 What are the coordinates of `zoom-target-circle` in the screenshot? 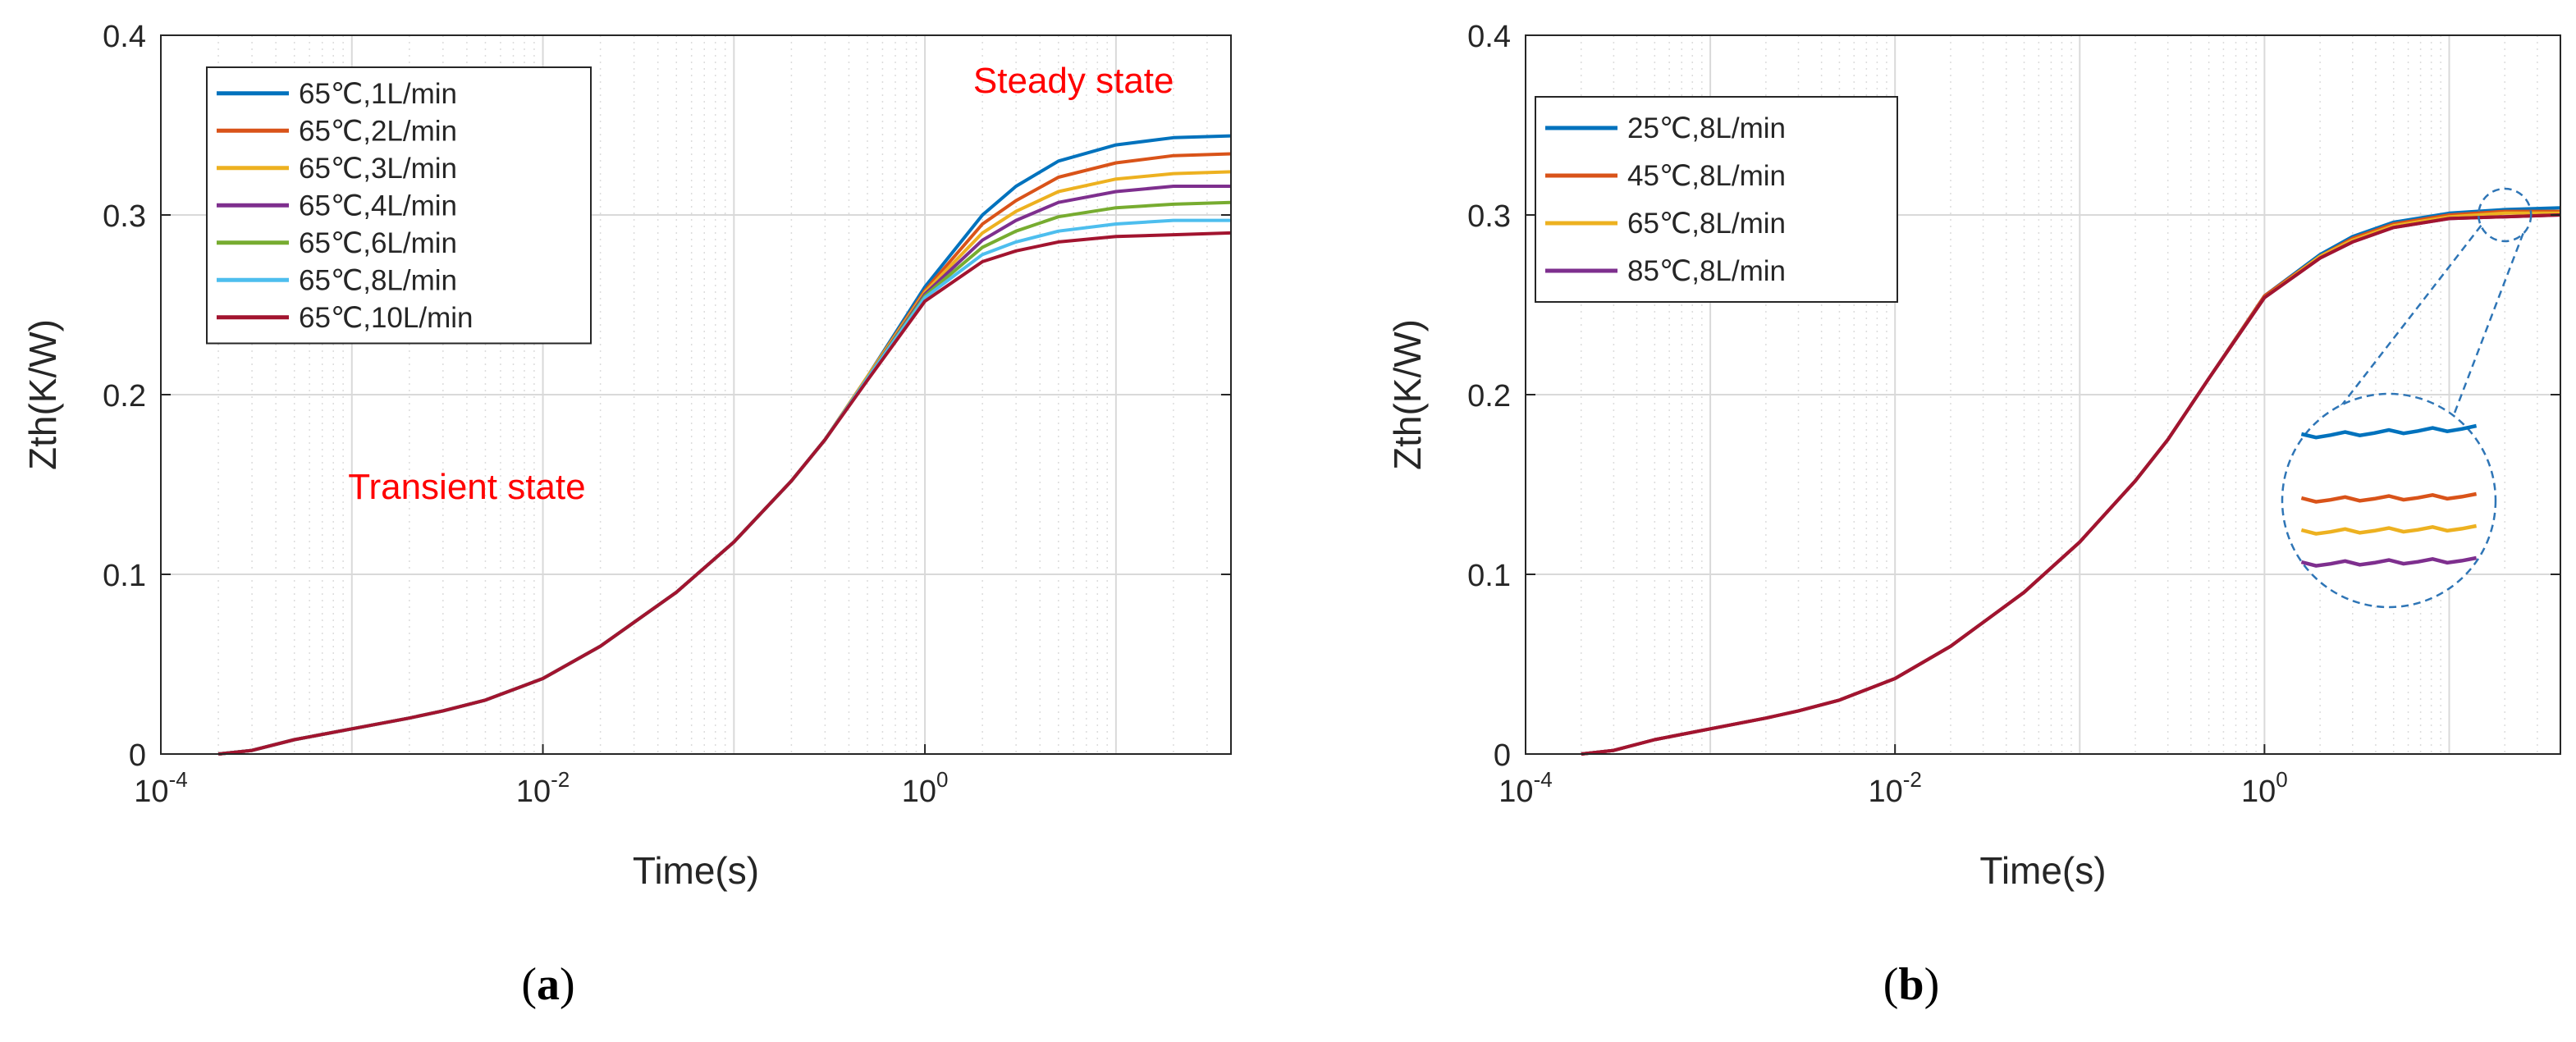 It's located at (2505, 215).